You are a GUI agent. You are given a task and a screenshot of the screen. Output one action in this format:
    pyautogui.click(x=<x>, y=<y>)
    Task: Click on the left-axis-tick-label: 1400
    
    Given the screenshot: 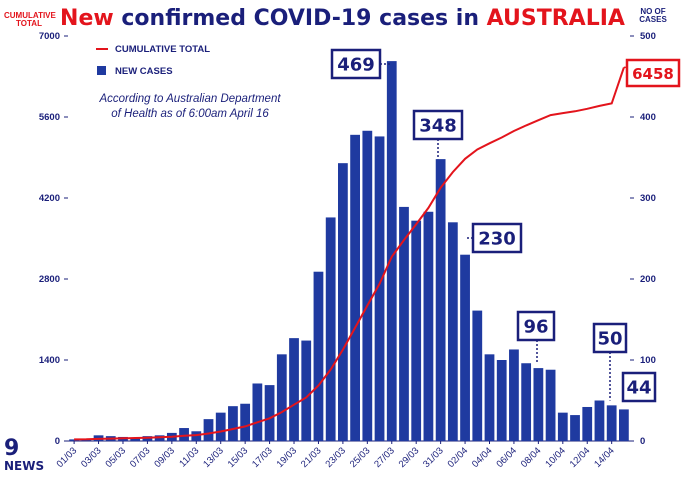 What is the action you would take?
    pyautogui.click(x=49, y=360)
    